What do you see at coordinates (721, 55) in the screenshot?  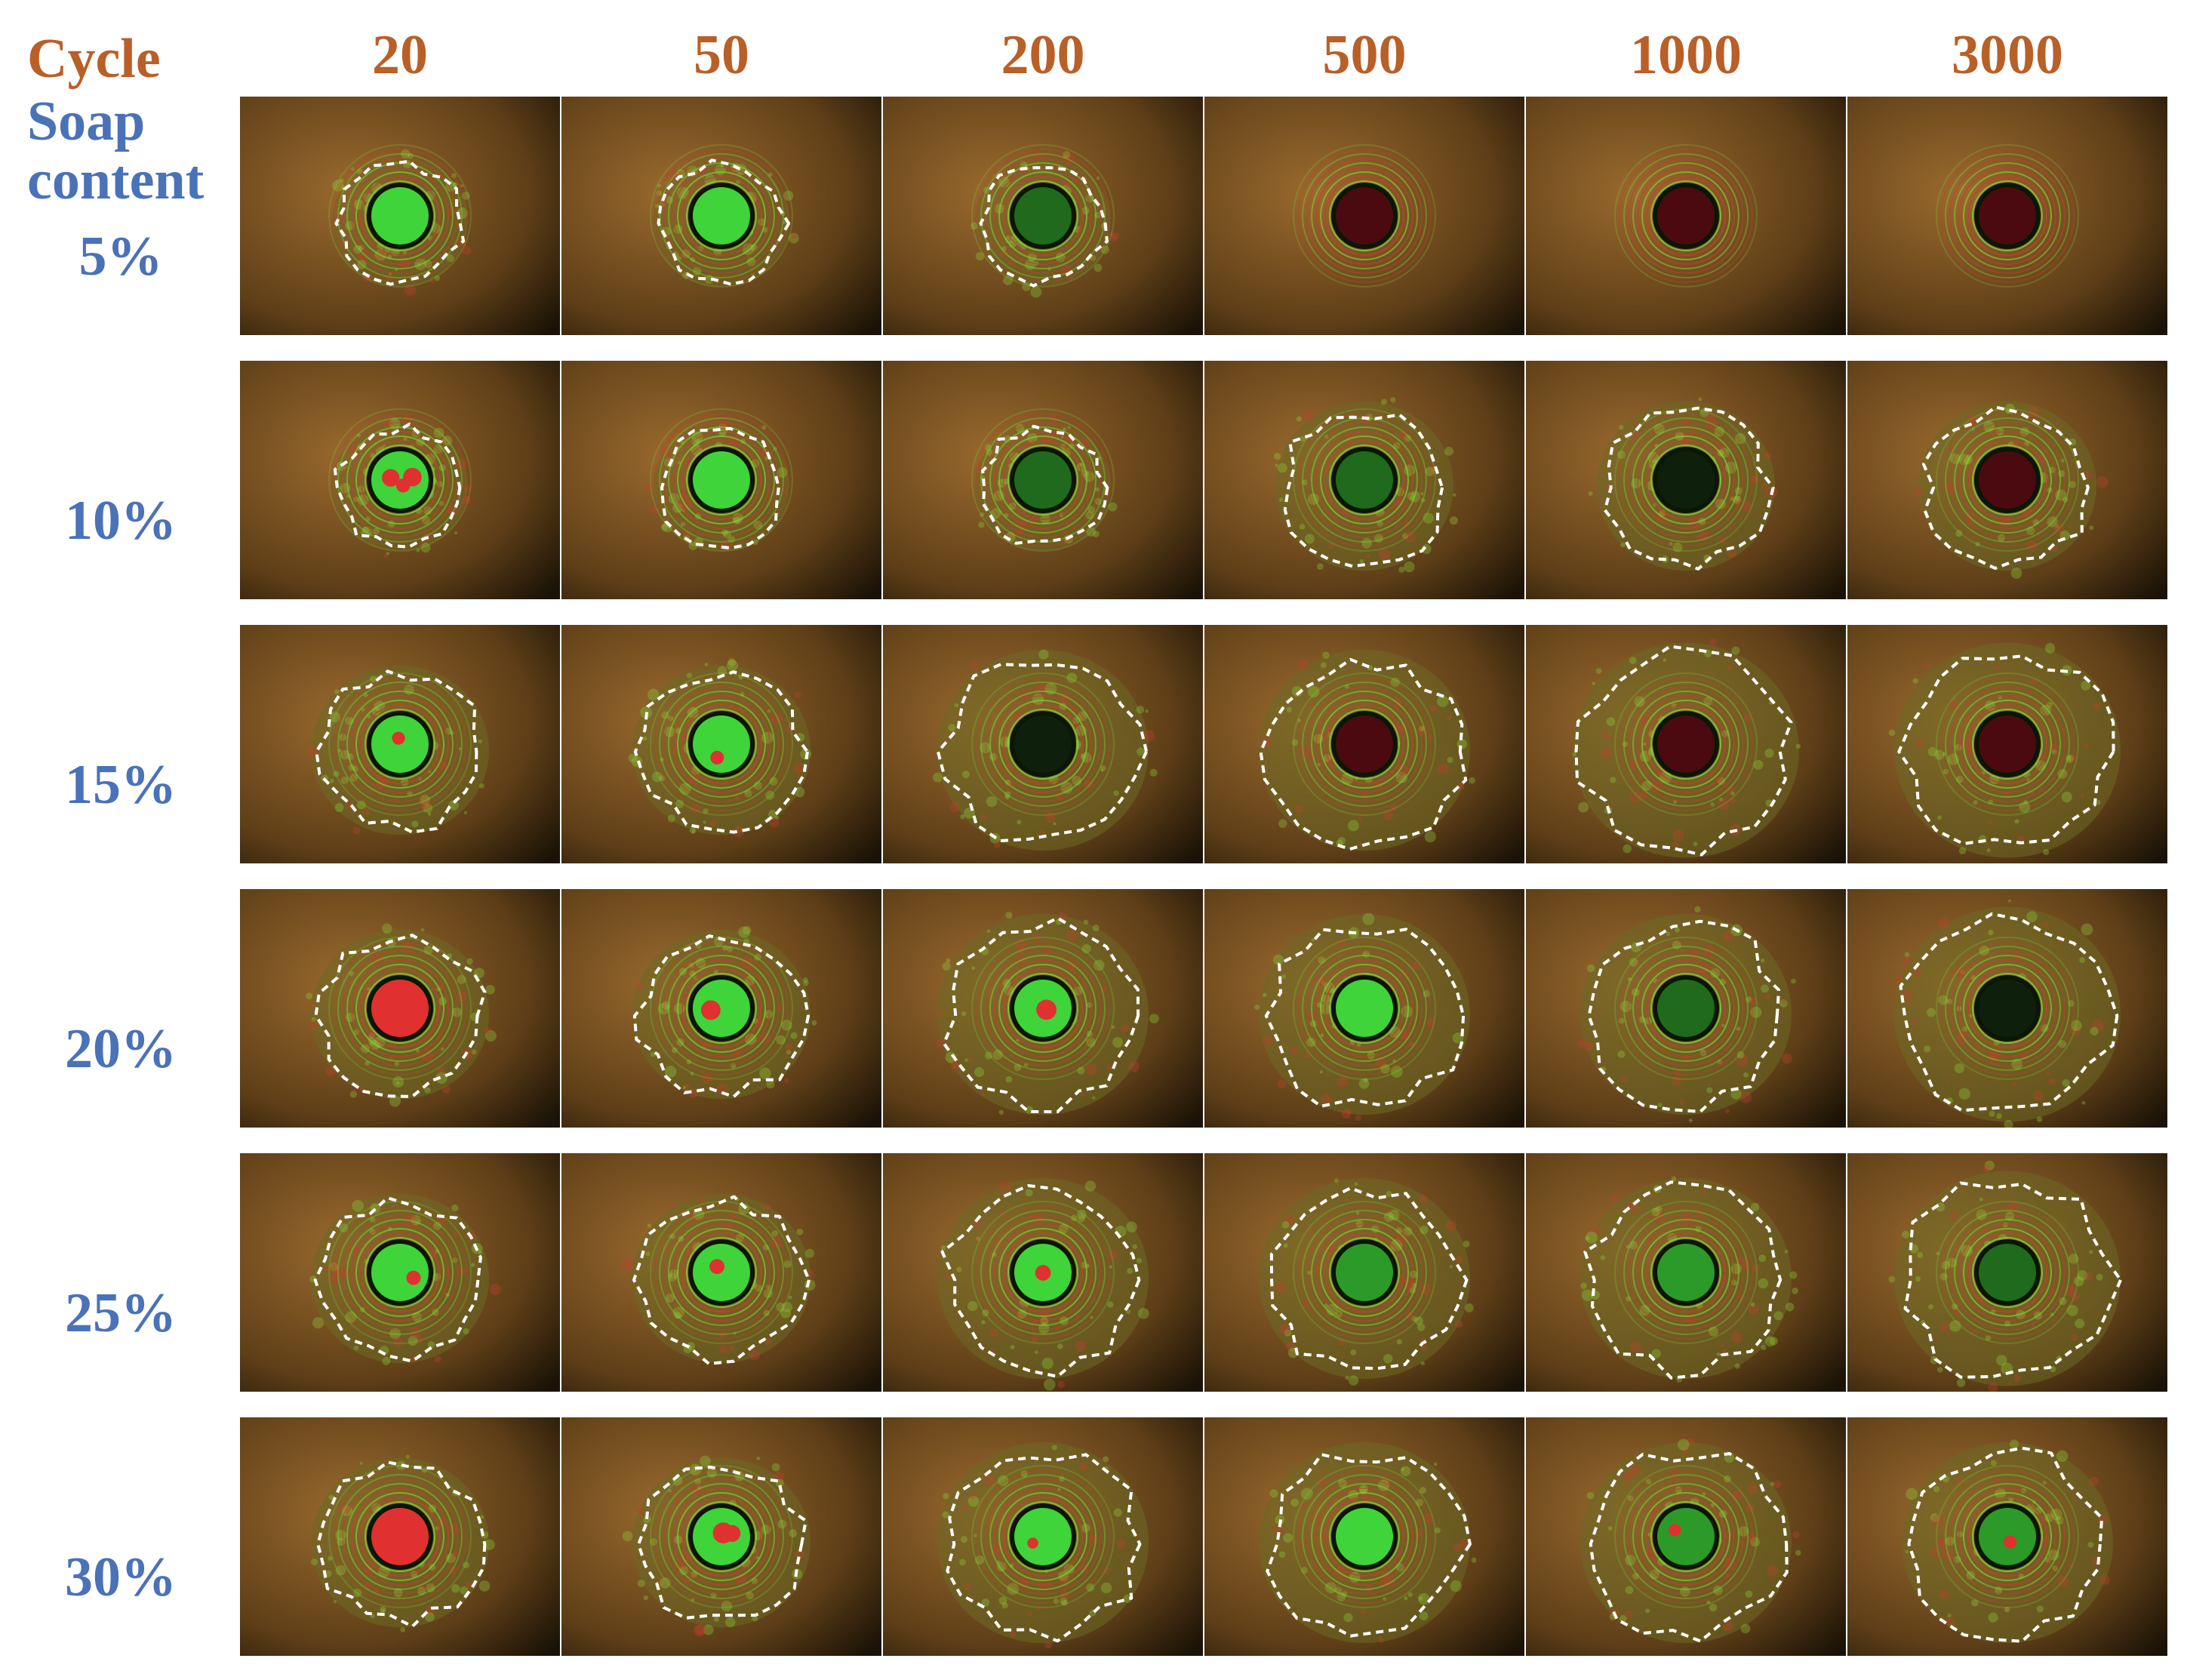 I see `cycle-header-50: 50` at bounding box center [721, 55].